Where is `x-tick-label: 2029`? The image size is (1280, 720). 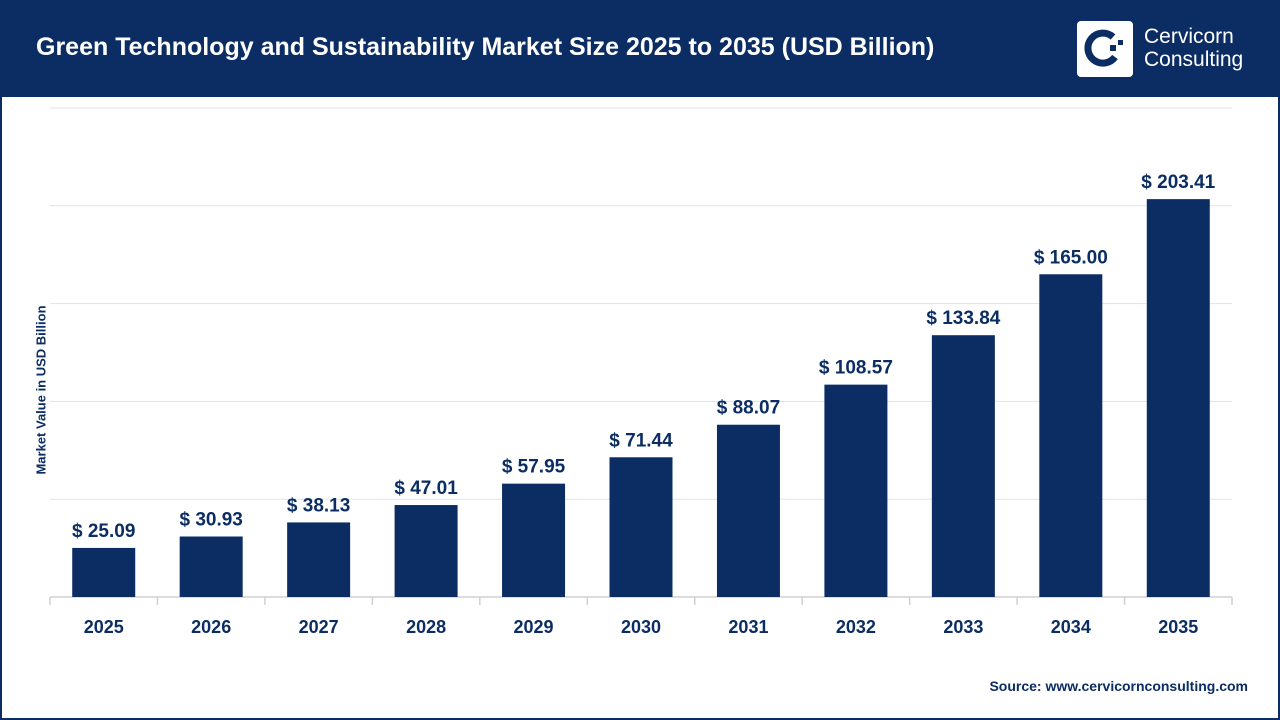 x-tick-label: 2029 is located at coordinates (534, 627).